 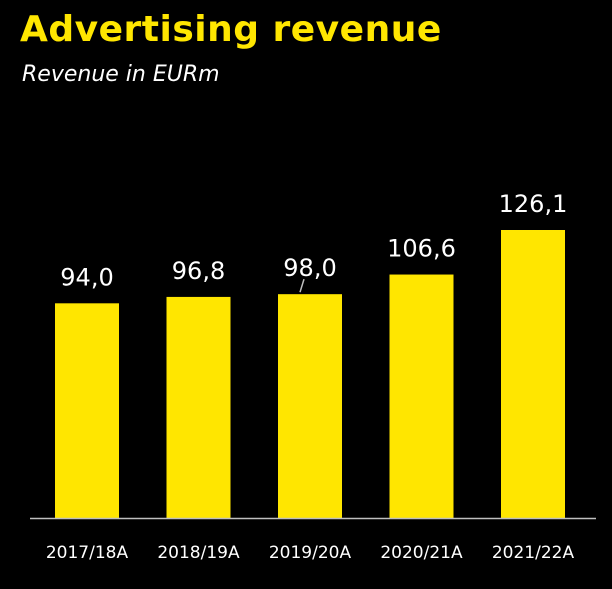 What do you see at coordinates (421, 553) in the screenshot?
I see `category-label-2020/21A: 2020/21A` at bounding box center [421, 553].